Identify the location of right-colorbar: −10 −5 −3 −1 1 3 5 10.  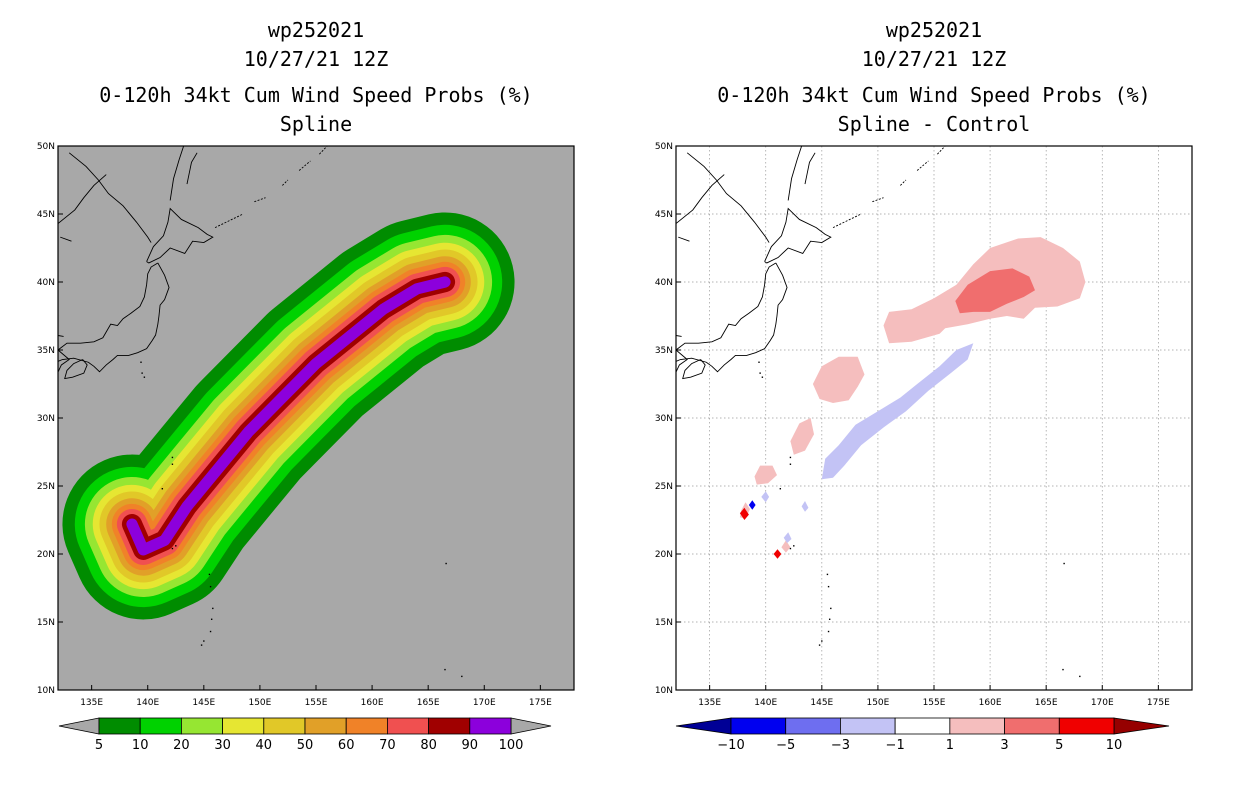
(922, 735).